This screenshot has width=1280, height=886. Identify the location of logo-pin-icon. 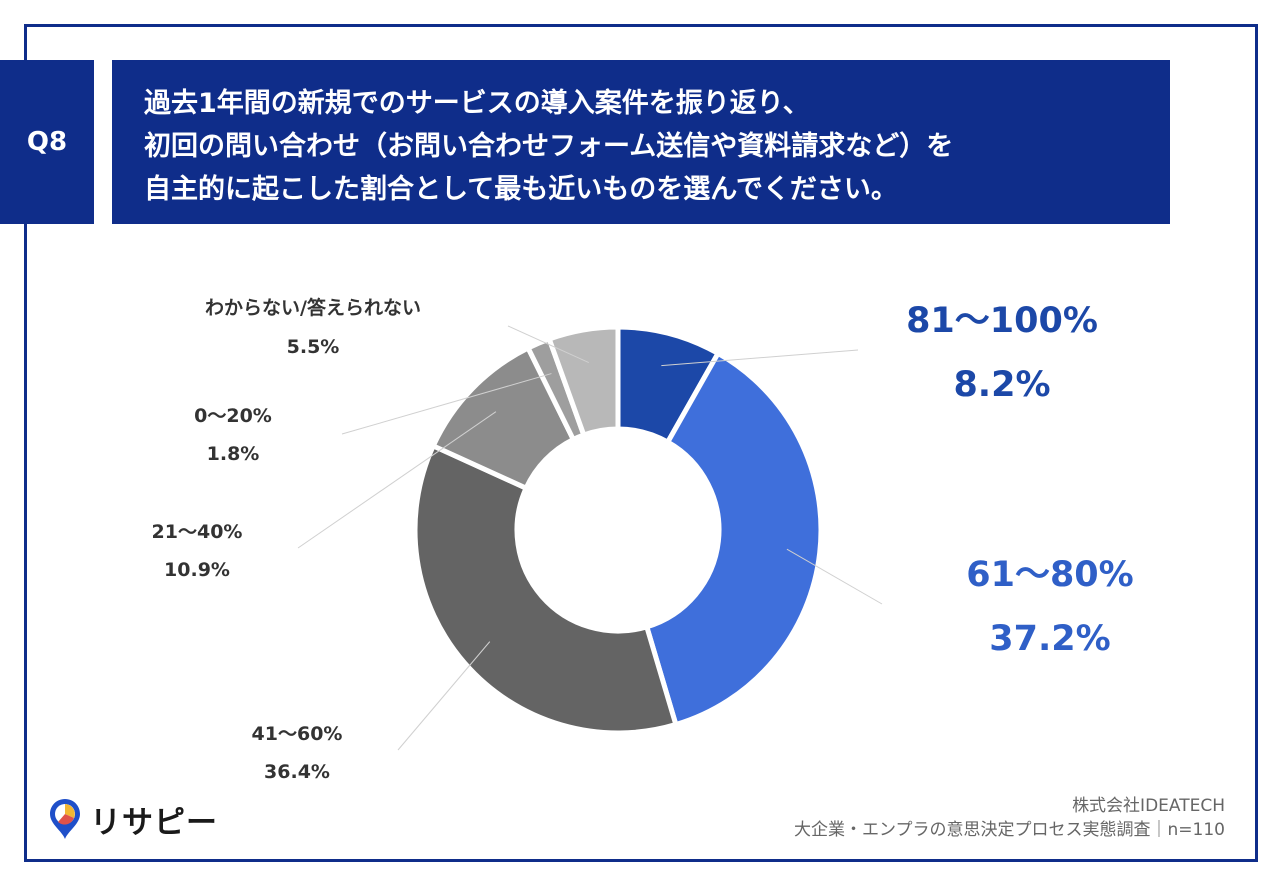
(65, 819).